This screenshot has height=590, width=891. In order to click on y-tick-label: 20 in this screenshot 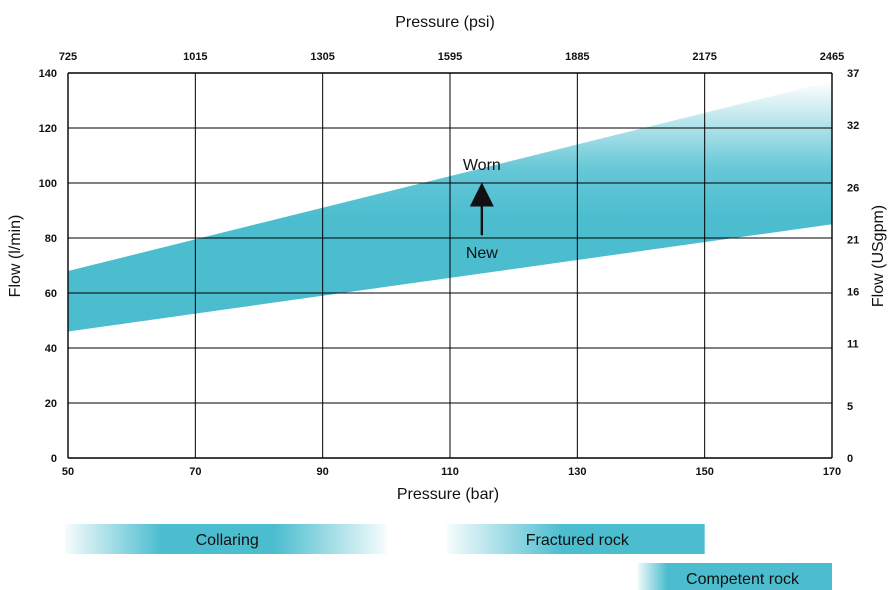, I will do `click(51, 404)`.